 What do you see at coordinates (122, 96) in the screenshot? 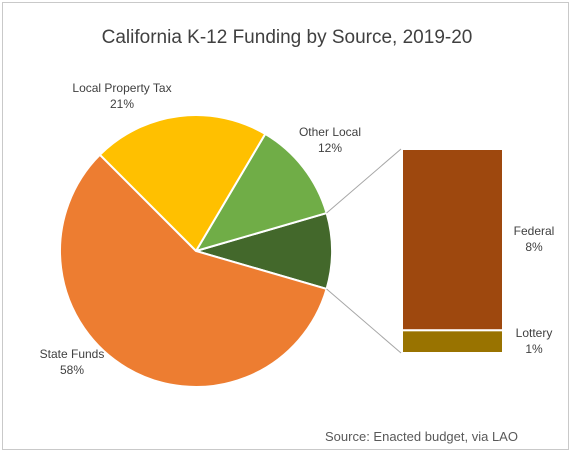
I see `label-local-property-tax: Local Property Tax 21%` at bounding box center [122, 96].